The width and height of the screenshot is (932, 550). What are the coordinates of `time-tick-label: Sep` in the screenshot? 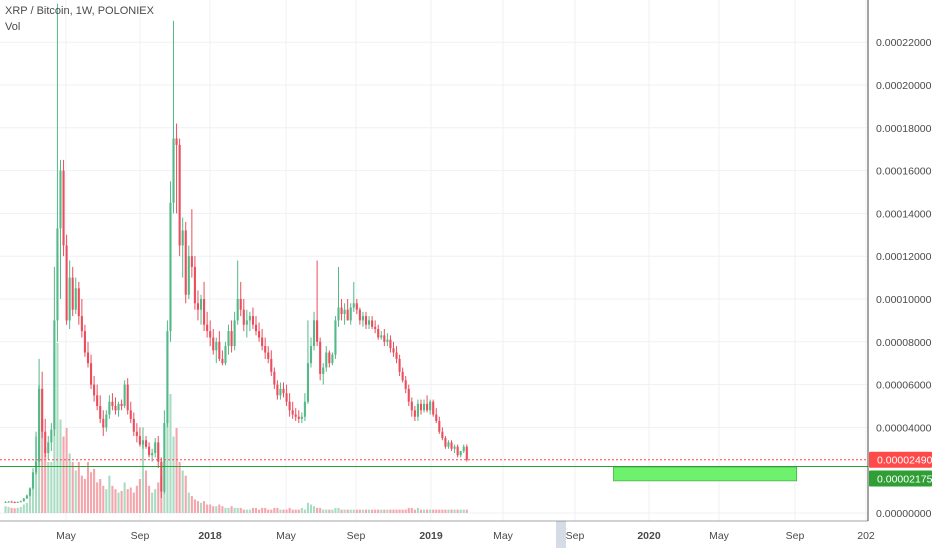 It's located at (795, 536).